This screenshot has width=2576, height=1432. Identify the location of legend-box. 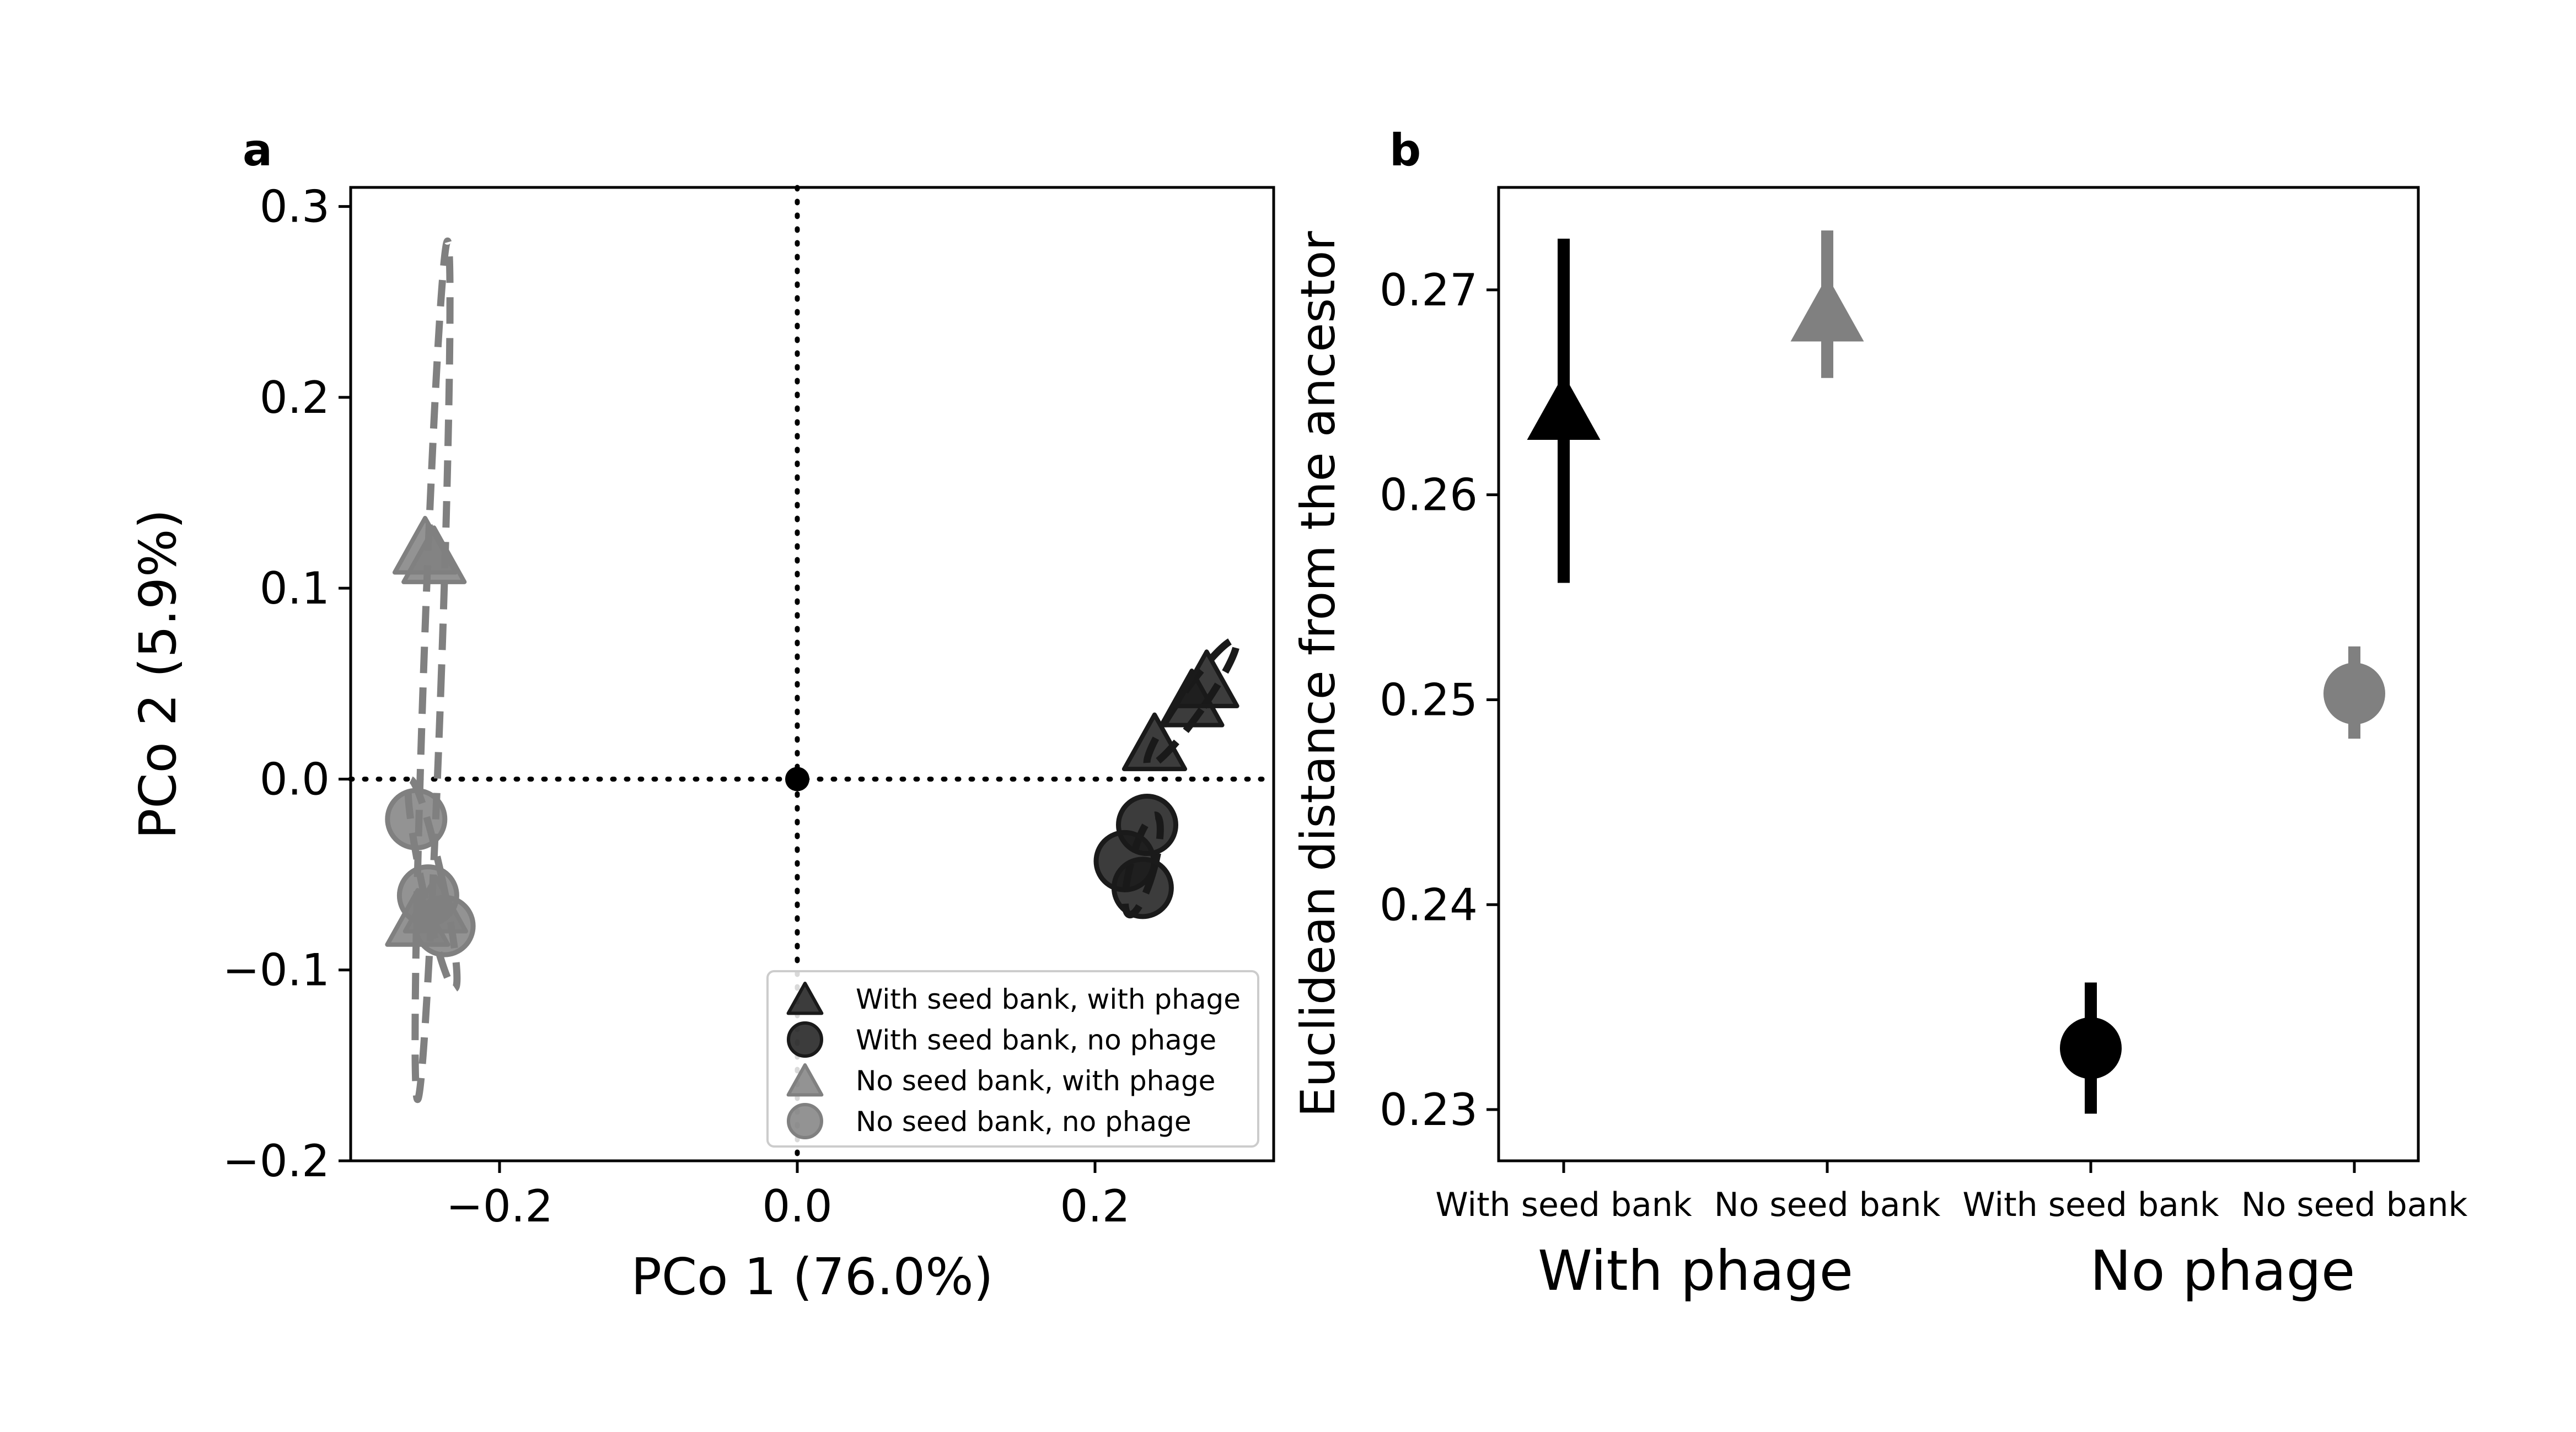
(1012, 1059).